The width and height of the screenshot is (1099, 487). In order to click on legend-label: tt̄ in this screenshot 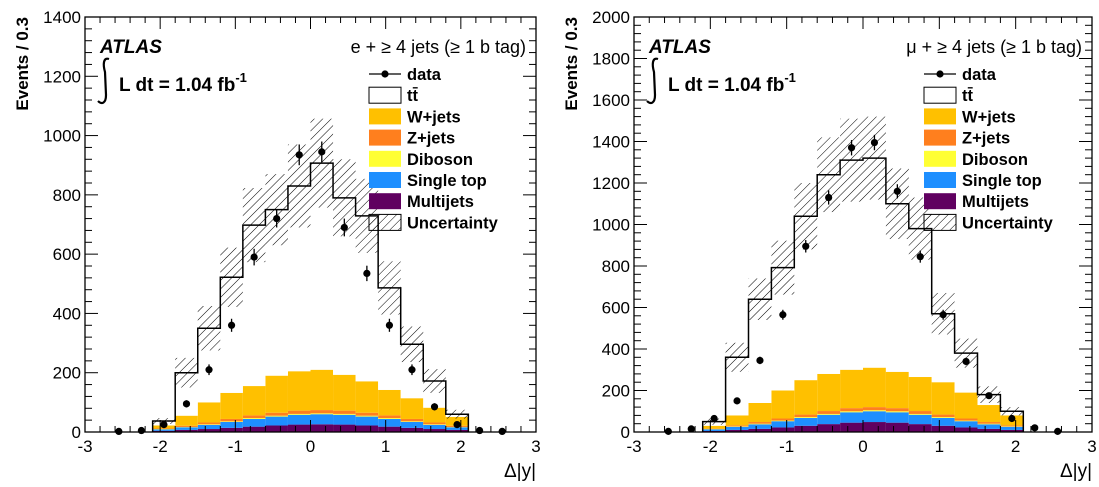, I will do `click(967, 96)`.